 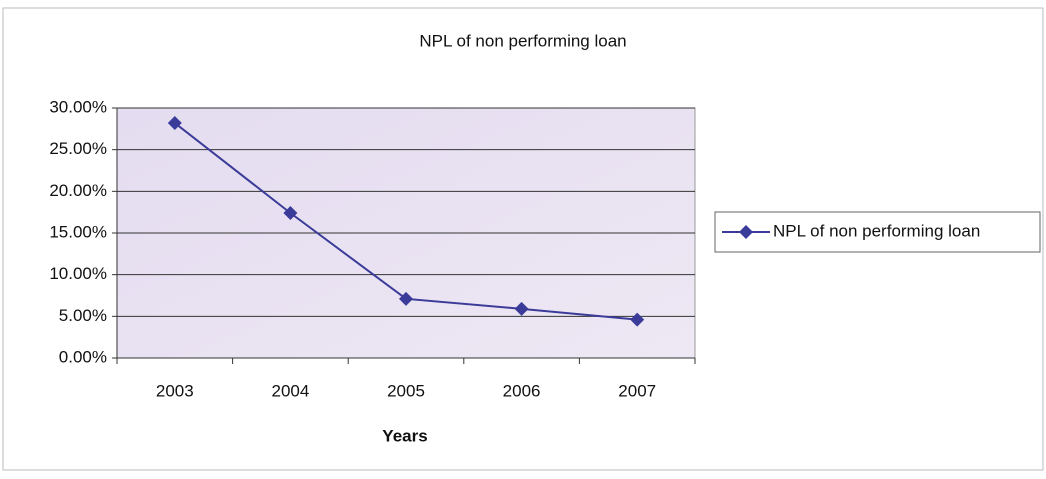 I want to click on y-tick-label: 15.00%, so click(x=78, y=231).